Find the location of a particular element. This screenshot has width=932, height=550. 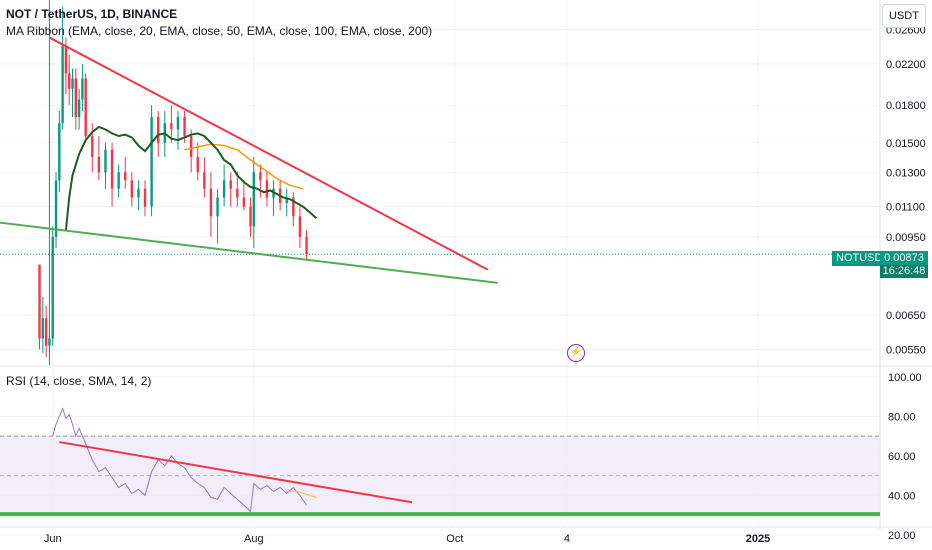

price-tick-label: 0.01500 is located at coordinates (906, 144).